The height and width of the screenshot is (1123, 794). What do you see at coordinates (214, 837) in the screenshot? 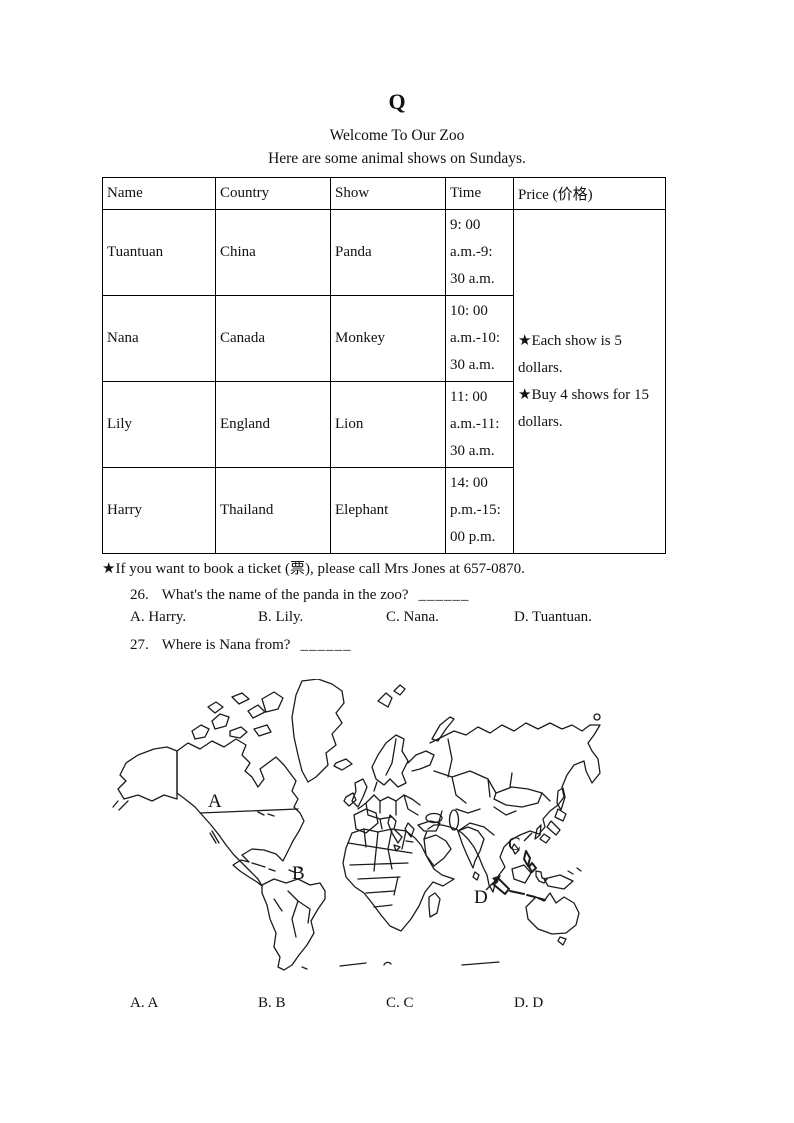
I see `baja-peninsula` at bounding box center [214, 837].